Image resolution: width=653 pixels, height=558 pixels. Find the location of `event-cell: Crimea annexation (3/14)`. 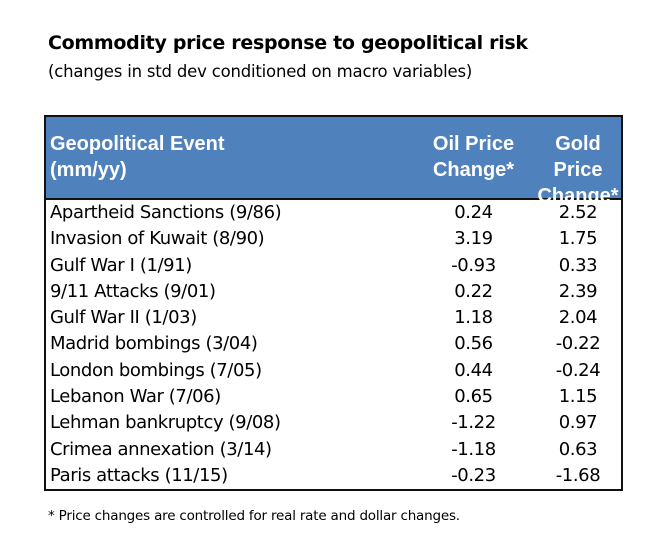

event-cell: Crimea annexation (3/14) is located at coordinates (161, 449).